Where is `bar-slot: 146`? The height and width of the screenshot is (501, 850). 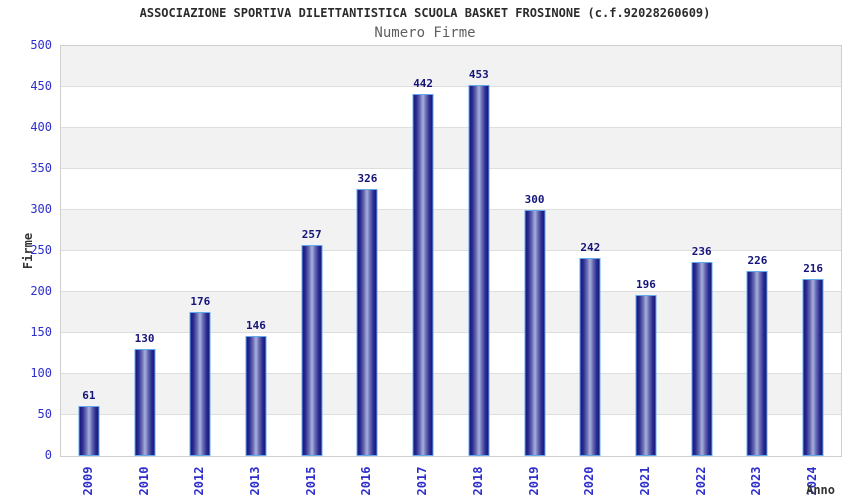 bar-slot: 146 is located at coordinates (256, 251).